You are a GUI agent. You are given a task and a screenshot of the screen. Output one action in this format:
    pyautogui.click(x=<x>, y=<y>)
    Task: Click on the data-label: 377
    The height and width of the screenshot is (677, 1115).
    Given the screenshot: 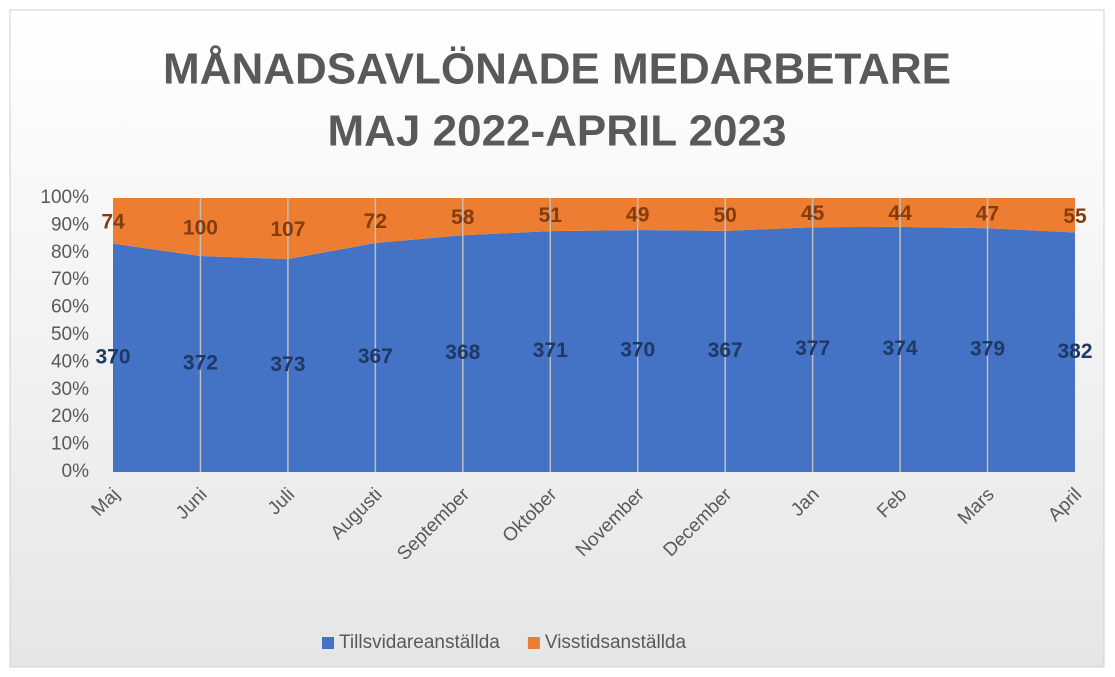 What is the action you would take?
    pyautogui.click(x=812, y=348)
    